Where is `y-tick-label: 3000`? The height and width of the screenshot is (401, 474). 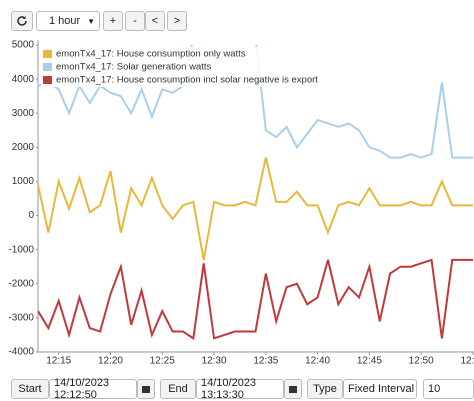
y-tick-label: 3000 is located at coordinates (23, 113).